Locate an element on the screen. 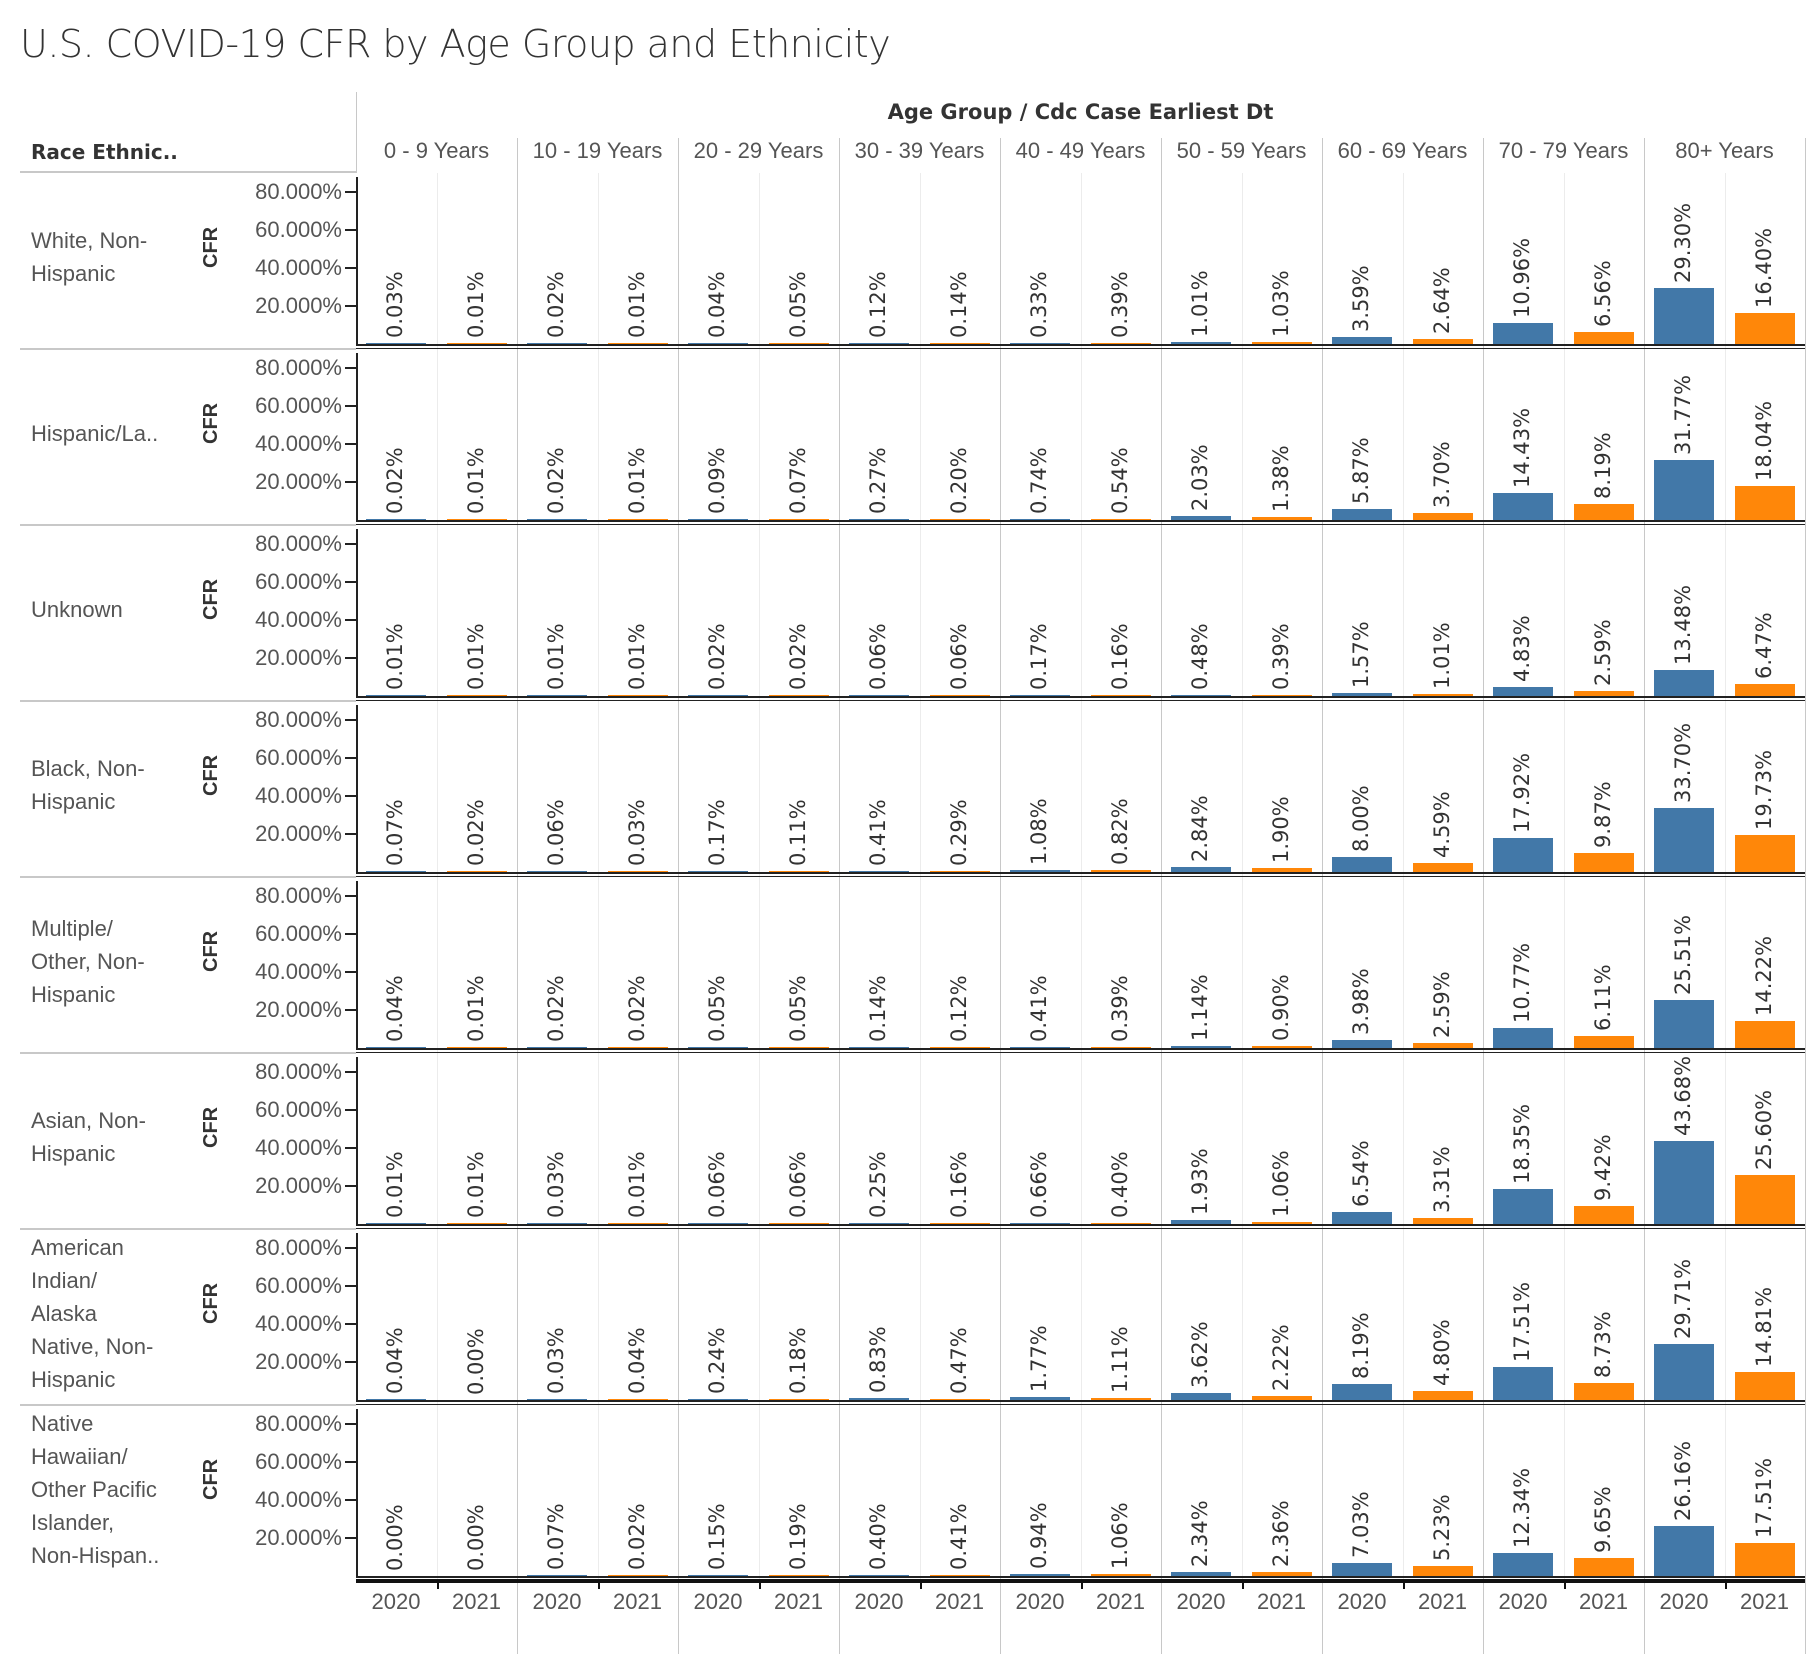  age-group-header: 40 - 49 Years is located at coordinates (1080, 150).